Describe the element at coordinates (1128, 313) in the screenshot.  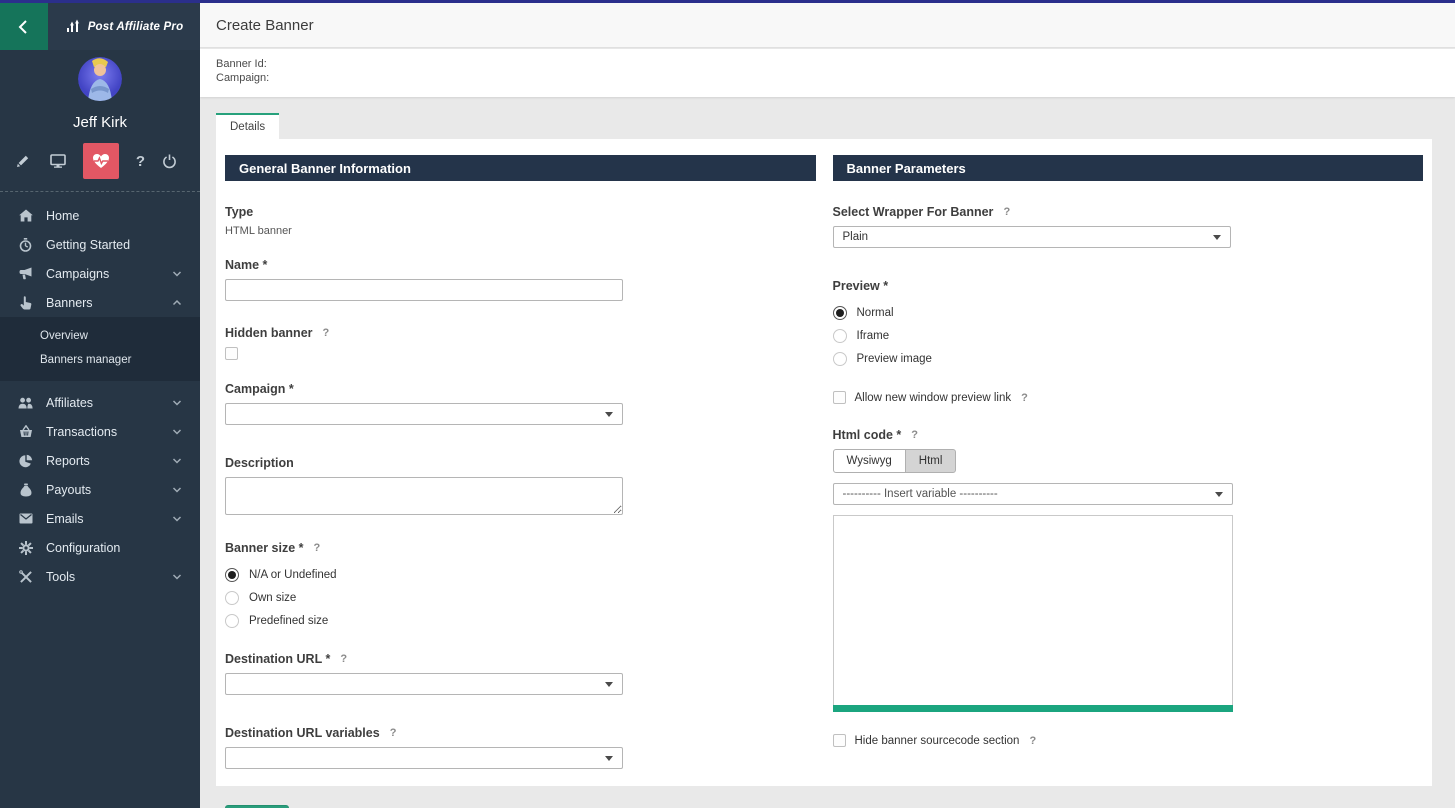
I see `preview-option: Normal` at that location.